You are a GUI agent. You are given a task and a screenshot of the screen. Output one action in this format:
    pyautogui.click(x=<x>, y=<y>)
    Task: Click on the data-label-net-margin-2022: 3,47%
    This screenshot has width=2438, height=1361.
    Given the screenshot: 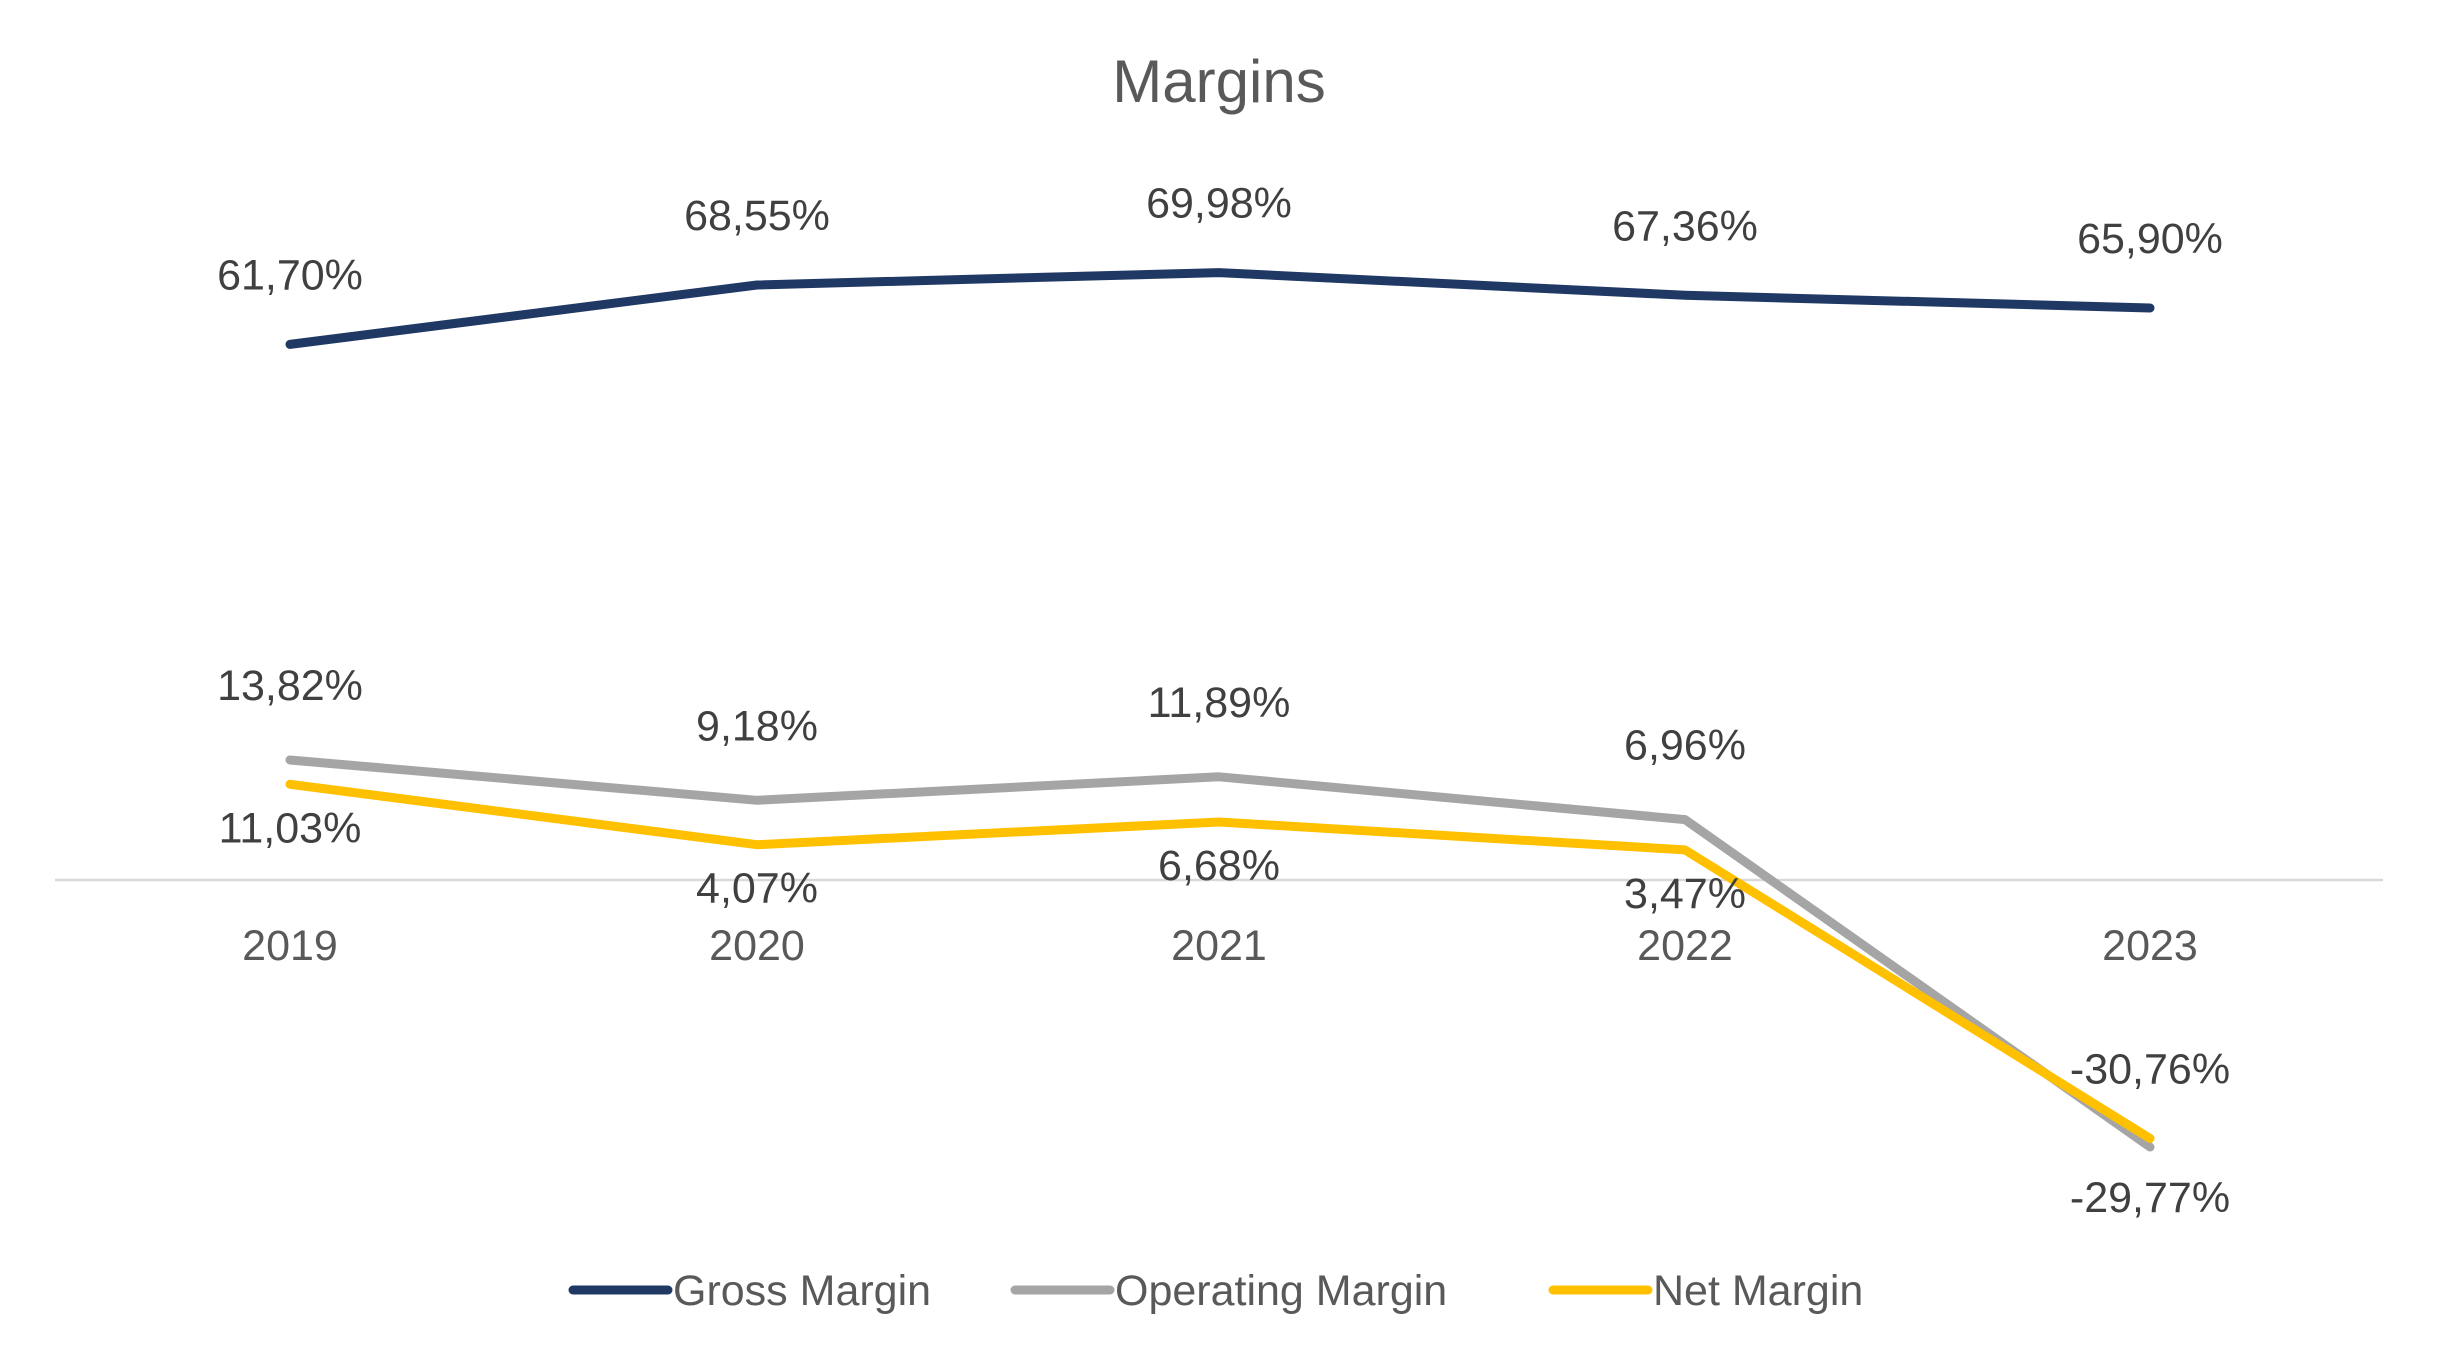 What is the action you would take?
    pyautogui.click(x=1685, y=894)
    